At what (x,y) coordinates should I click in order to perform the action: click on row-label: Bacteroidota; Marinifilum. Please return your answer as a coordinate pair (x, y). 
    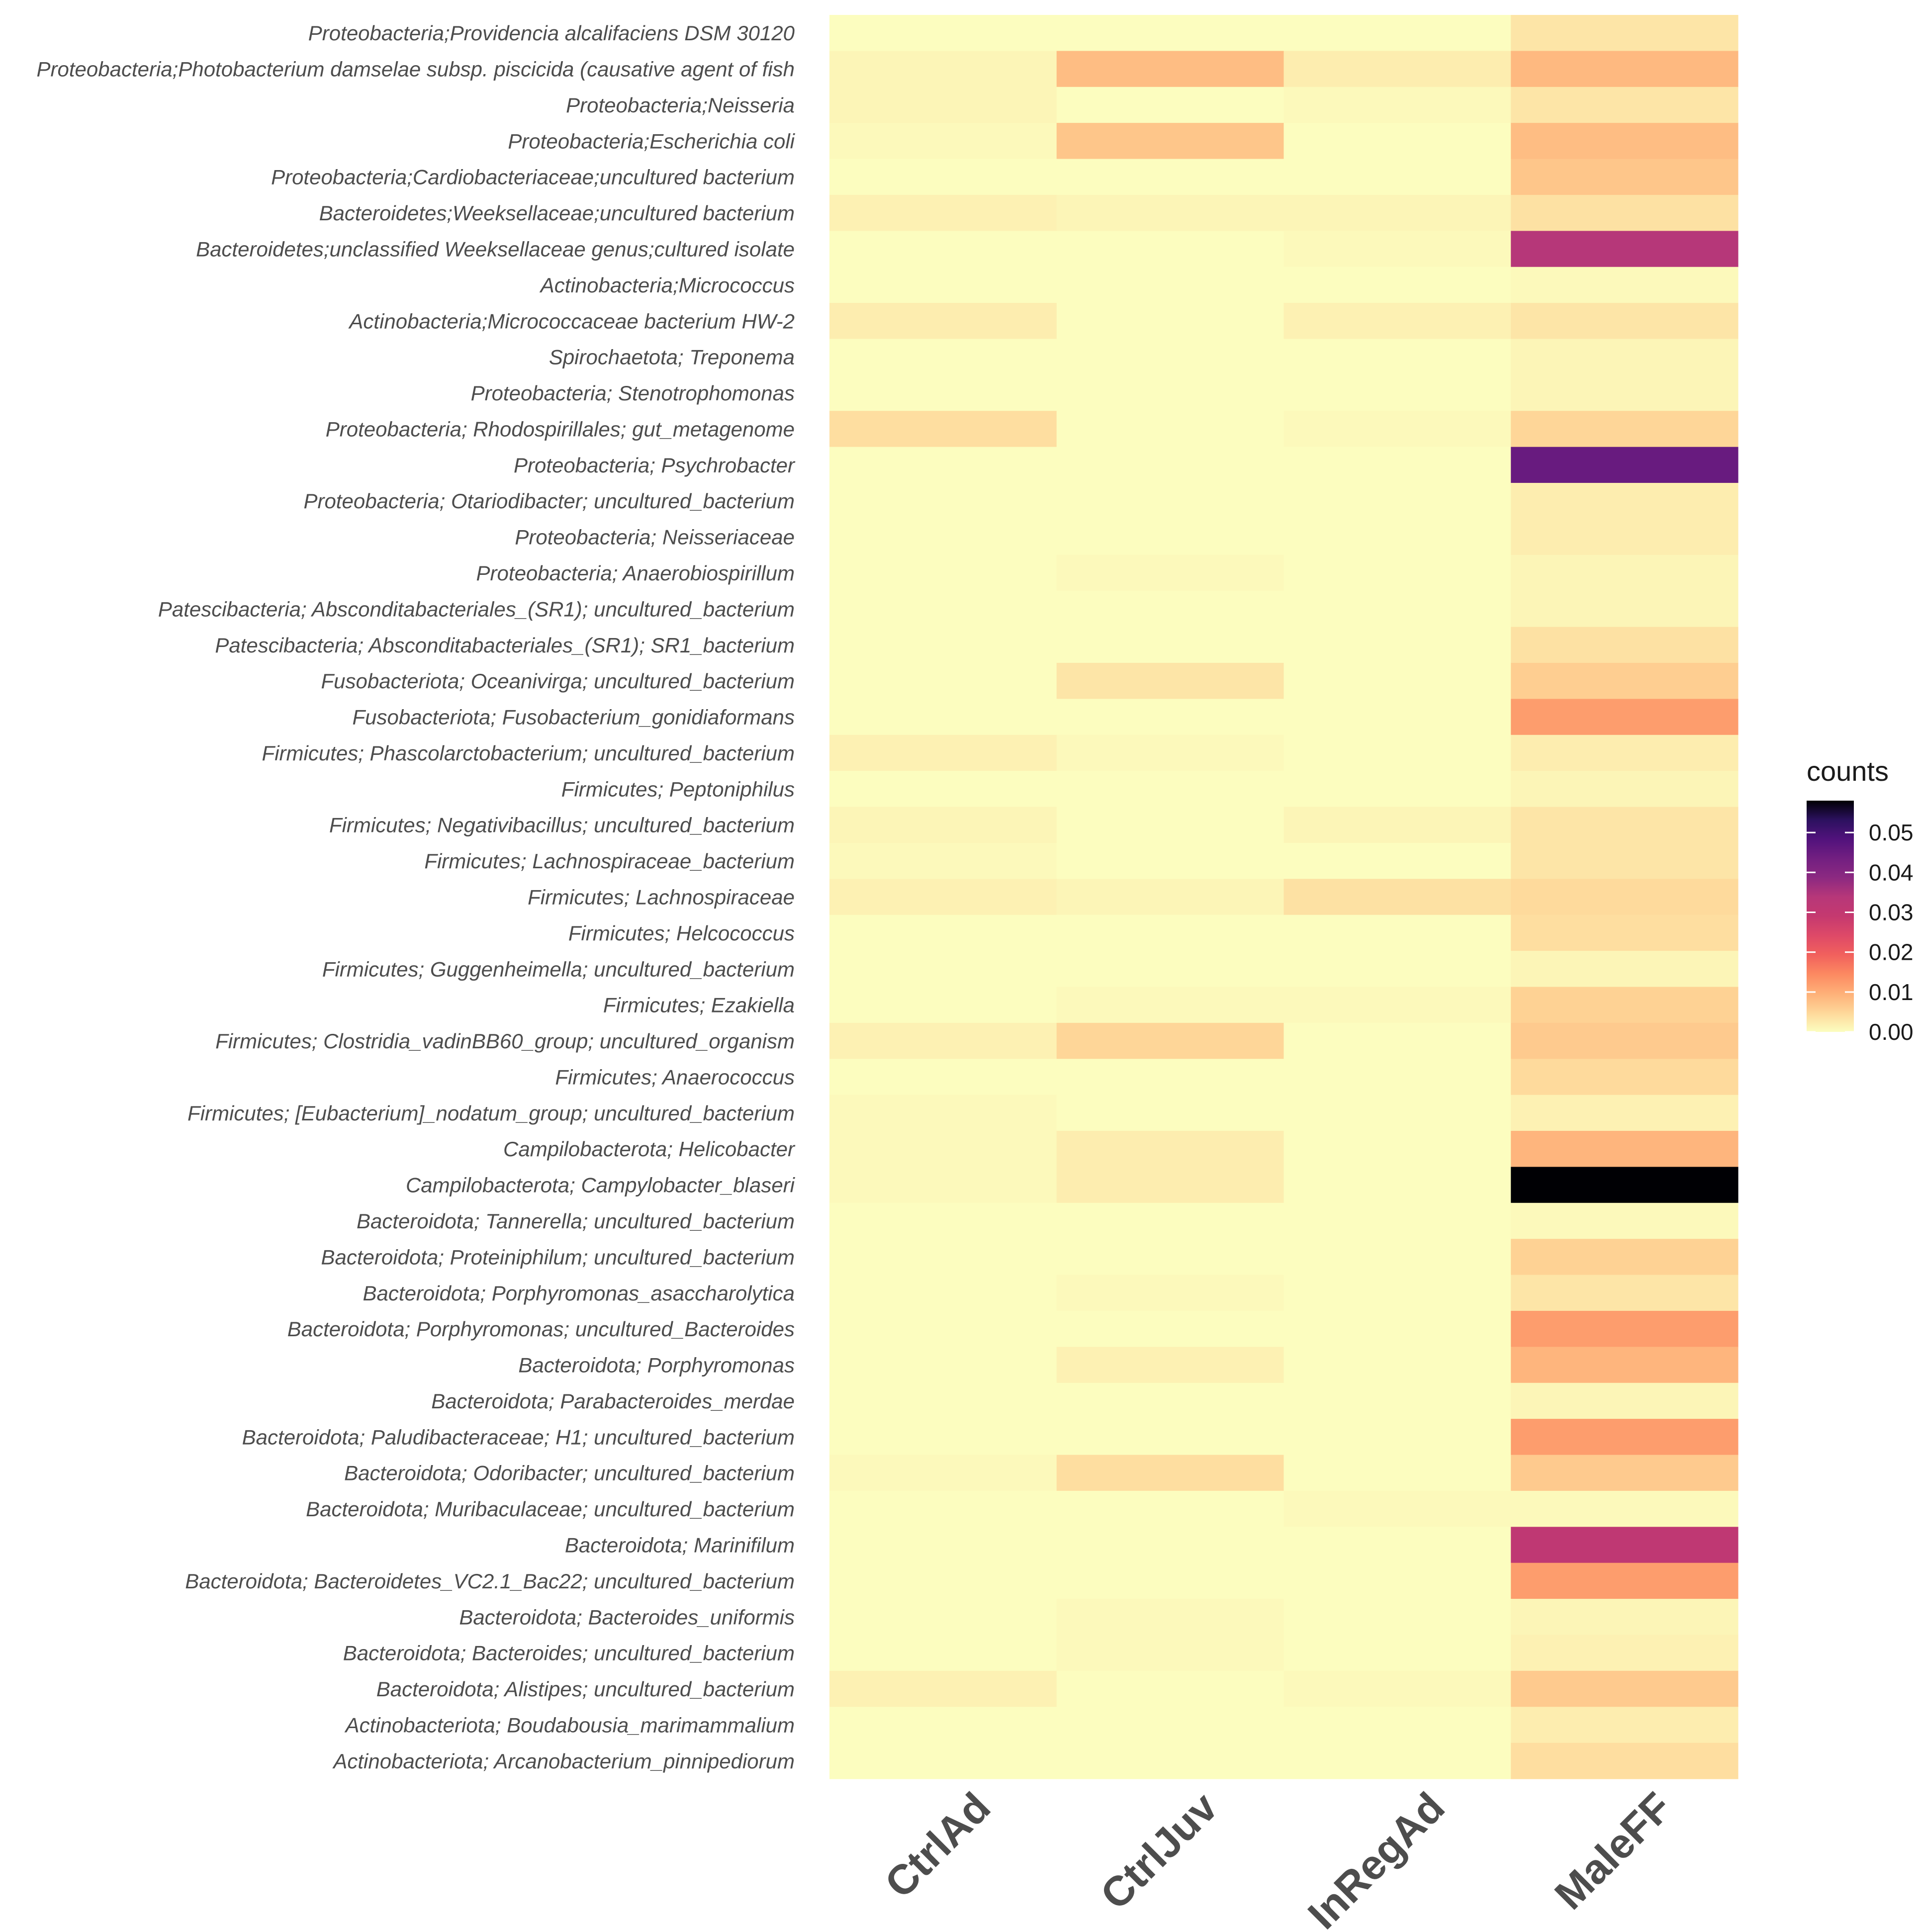
    Looking at the image, I should click on (680, 1545).